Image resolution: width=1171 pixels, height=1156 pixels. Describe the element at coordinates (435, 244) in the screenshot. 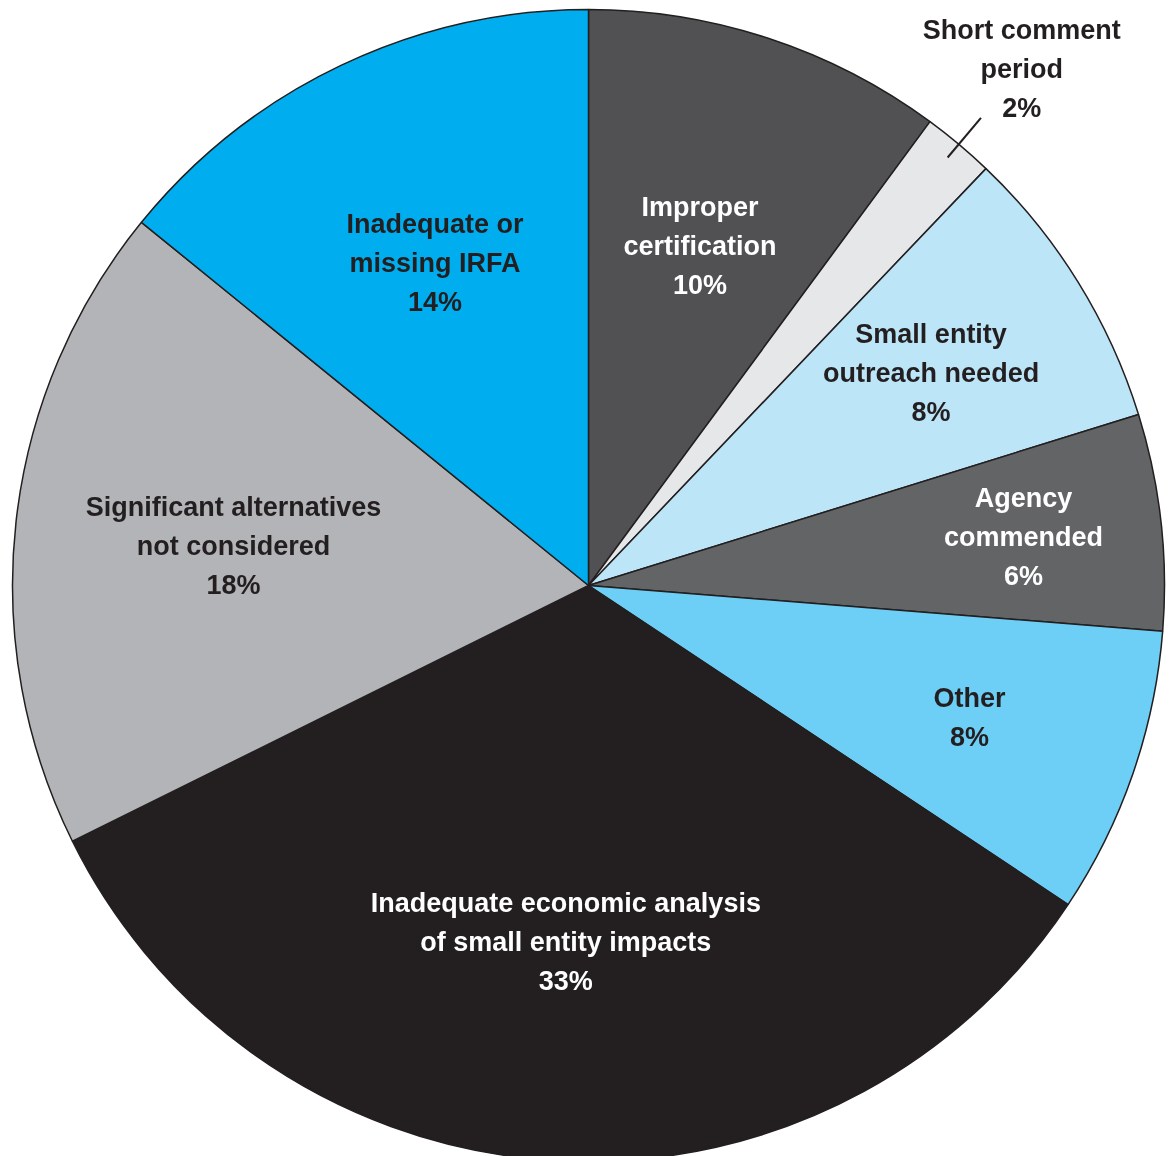

I see `slice-label: Inadequate or missing IRFA` at that location.